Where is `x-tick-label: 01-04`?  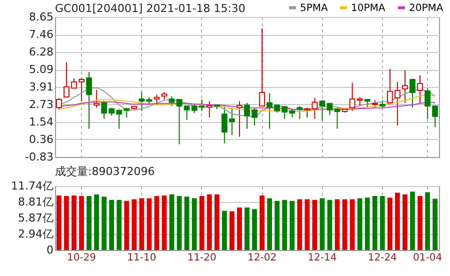 x-tick-label: 01-04 is located at coordinates (427, 258).